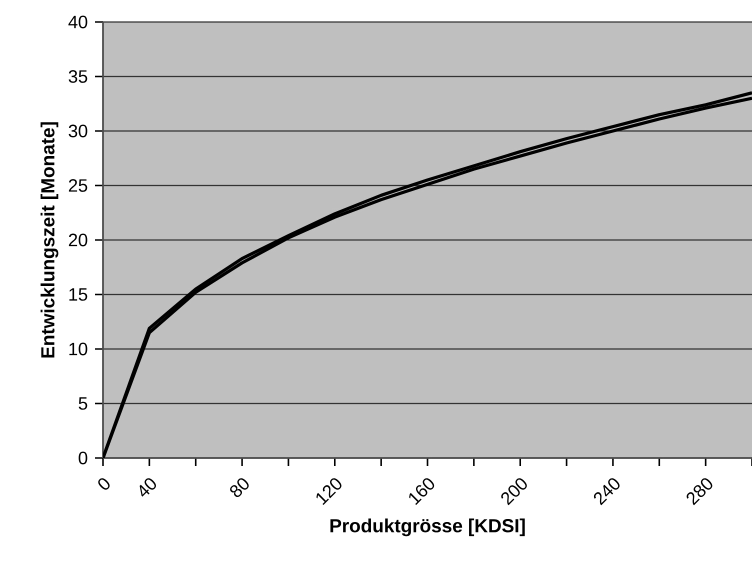  What do you see at coordinates (329, 491) in the screenshot?
I see `x-tick-label: 120` at bounding box center [329, 491].